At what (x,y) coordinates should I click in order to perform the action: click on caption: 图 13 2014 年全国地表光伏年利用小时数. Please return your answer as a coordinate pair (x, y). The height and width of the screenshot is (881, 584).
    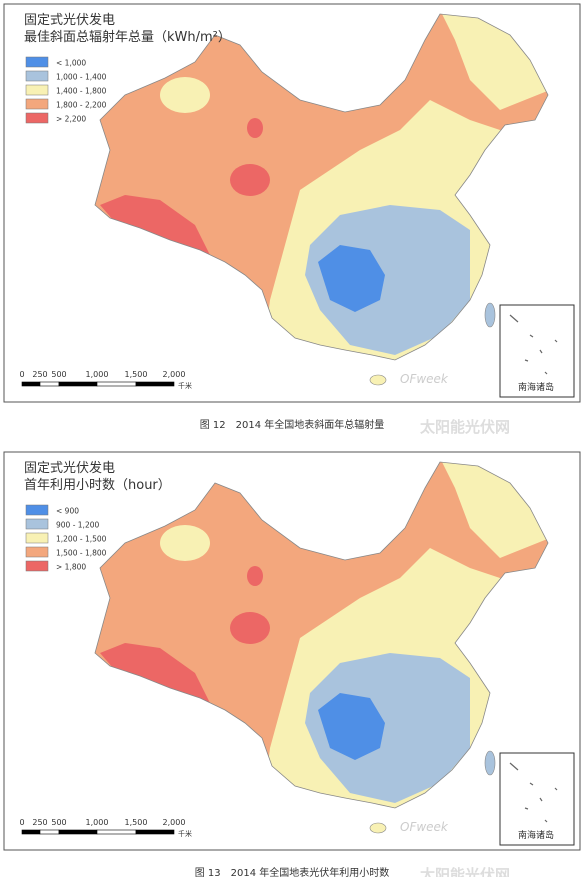
    Looking at the image, I should click on (292, 871).